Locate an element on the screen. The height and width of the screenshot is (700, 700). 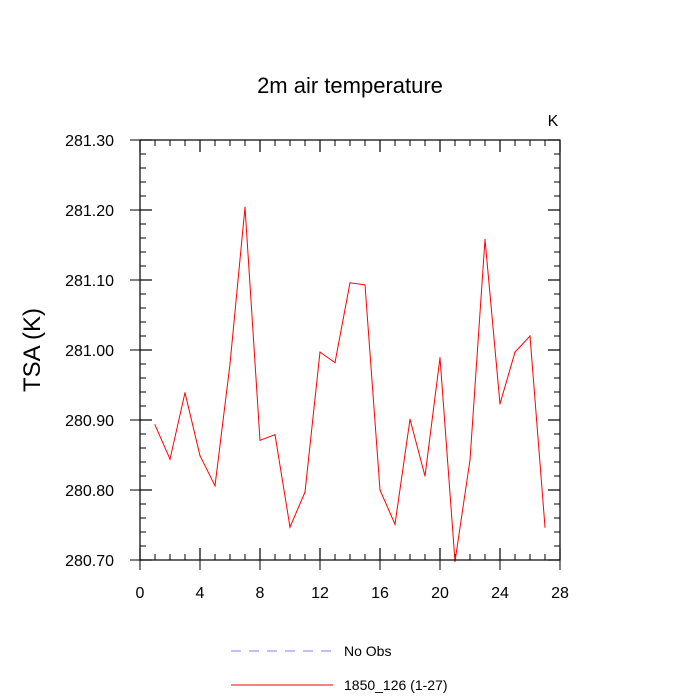
chart-title: 2m air temperature is located at coordinates (350, 85).